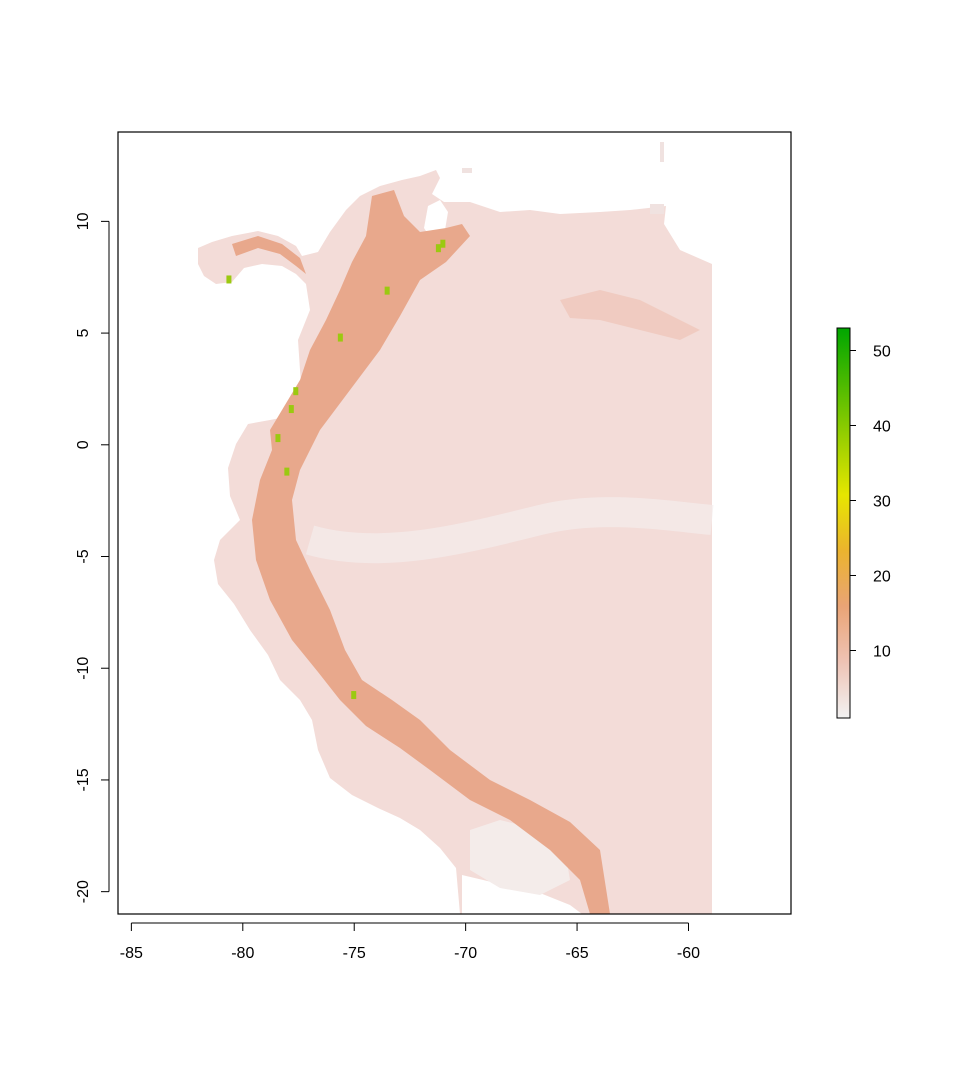 This screenshot has height=1080, width=960. What do you see at coordinates (83, 556) in the screenshot?
I see `y-tick-label: -5` at bounding box center [83, 556].